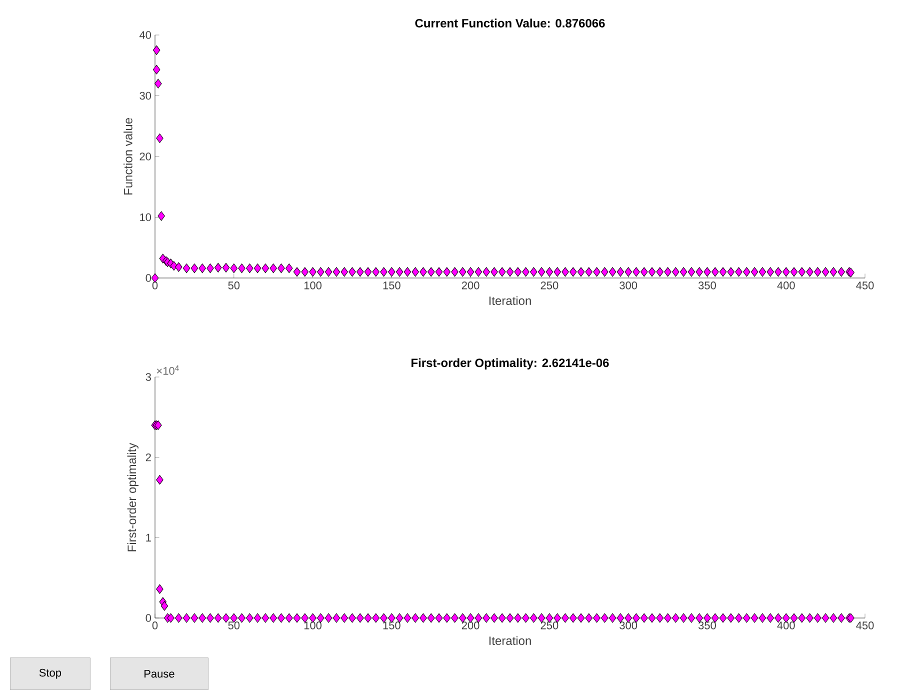  What do you see at coordinates (146, 96) in the screenshot?
I see `y-tick-label: 30` at bounding box center [146, 96].